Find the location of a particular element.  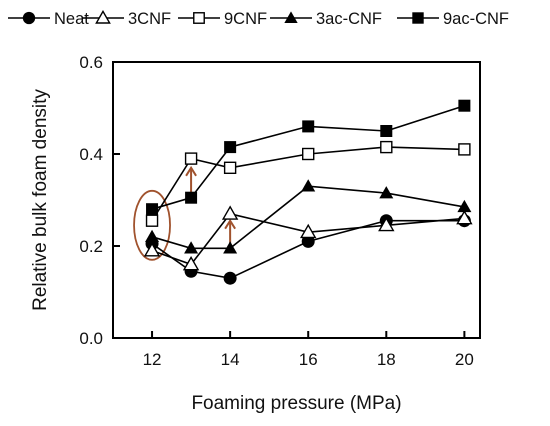

x-tick-label: 18 is located at coordinates (386, 359).